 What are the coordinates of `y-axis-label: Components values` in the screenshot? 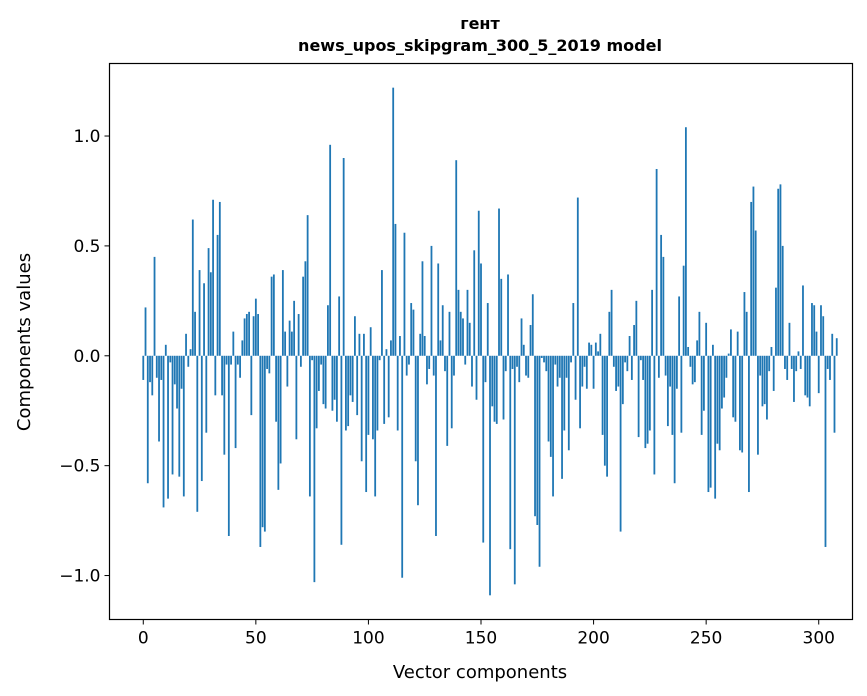 It's located at (24, 342).